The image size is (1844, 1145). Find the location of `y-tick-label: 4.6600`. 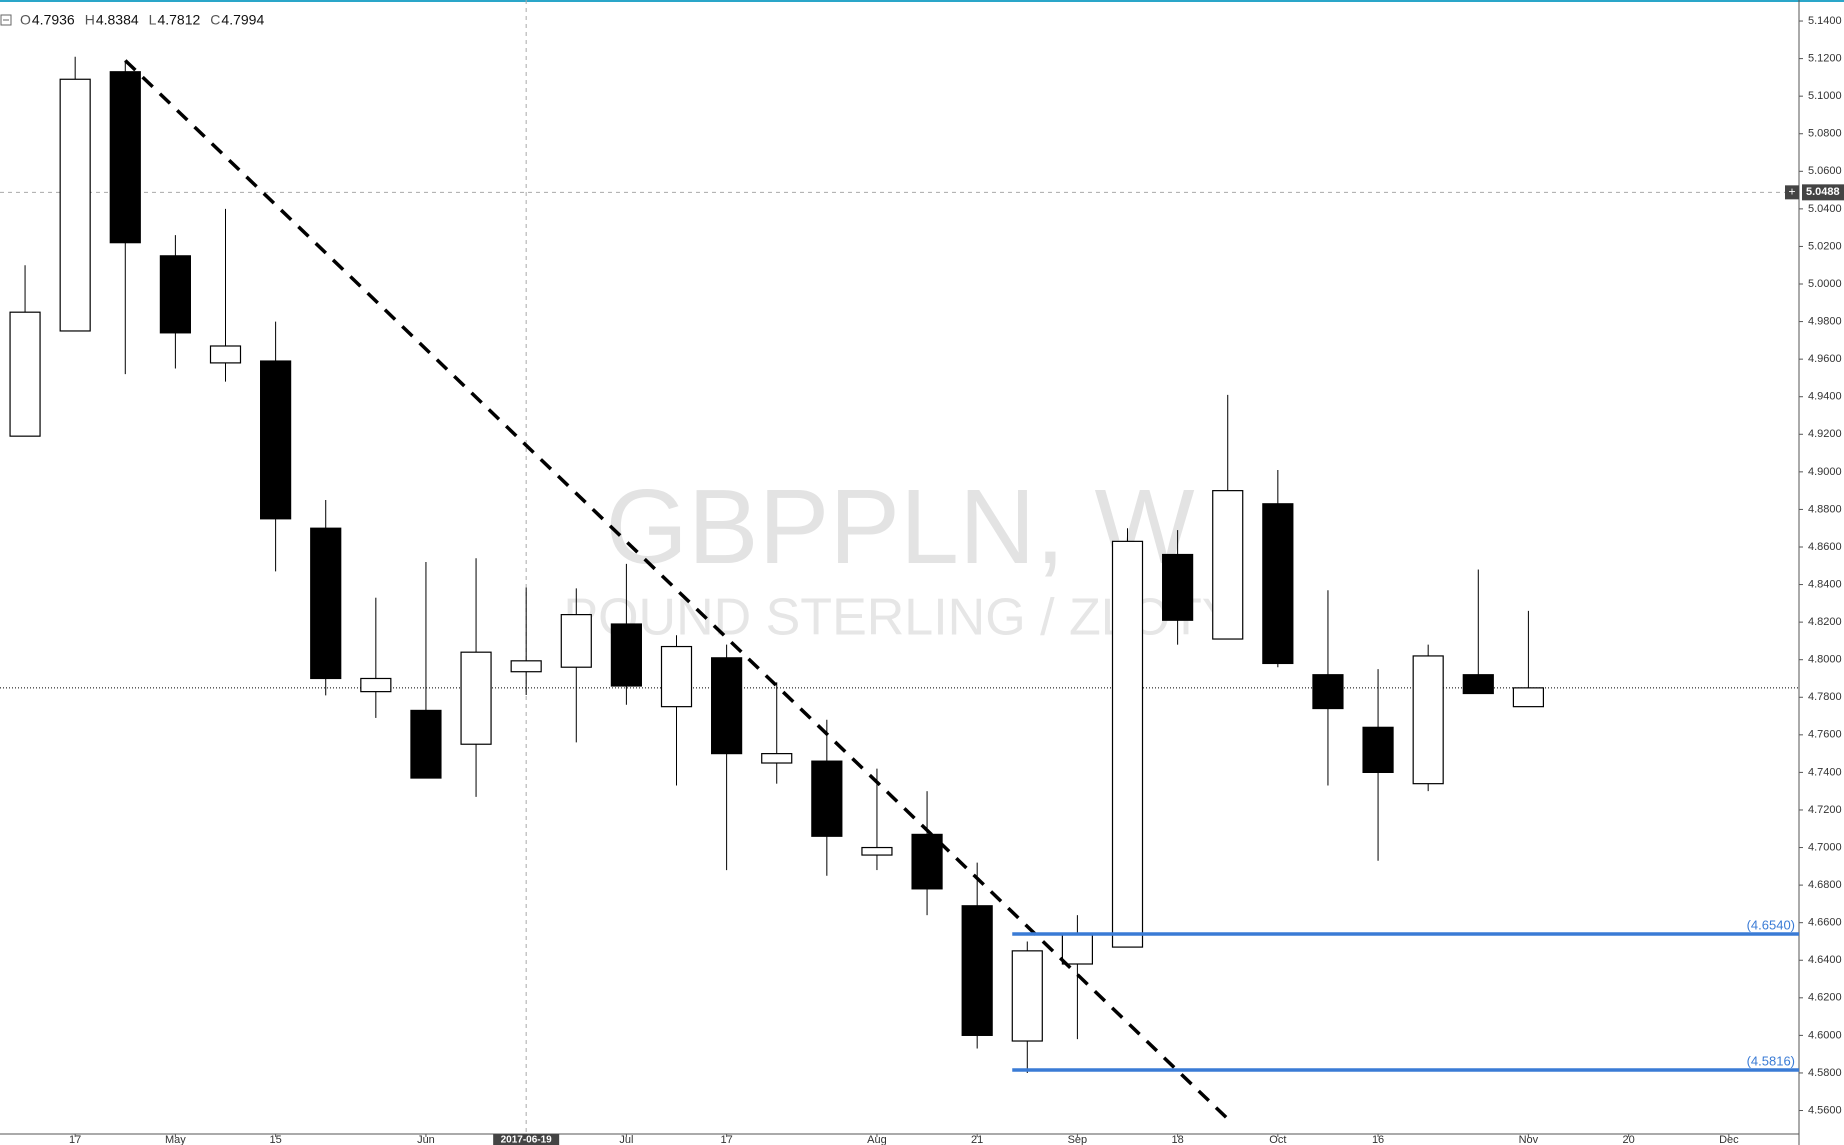

y-tick-label: 4.6600 is located at coordinates (1825, 923).